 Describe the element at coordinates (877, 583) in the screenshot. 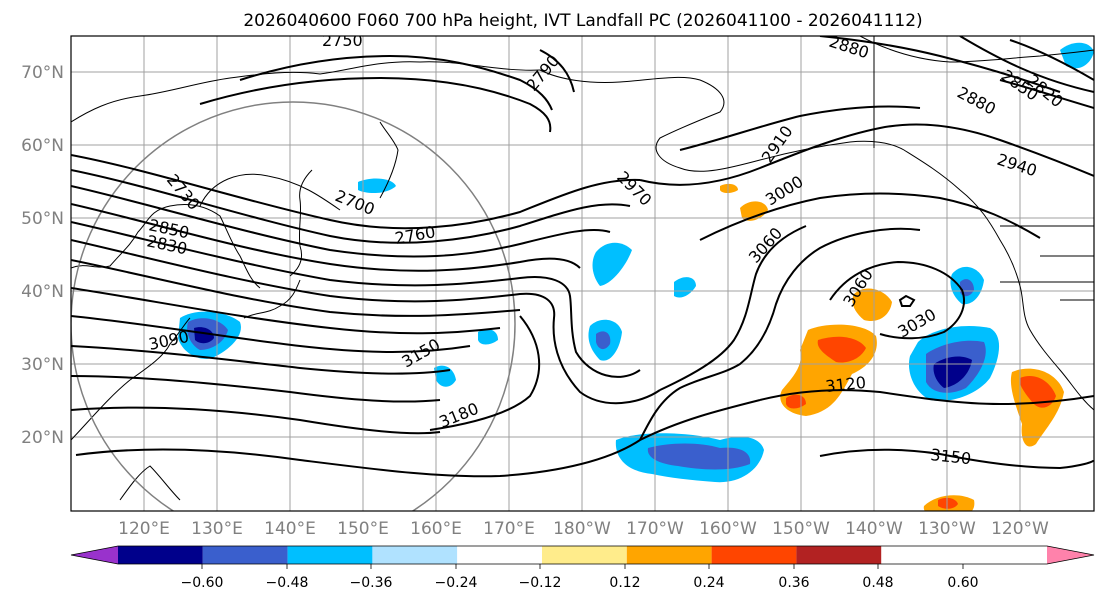

I see `colorbar-tick-label: 0.48` at that location.